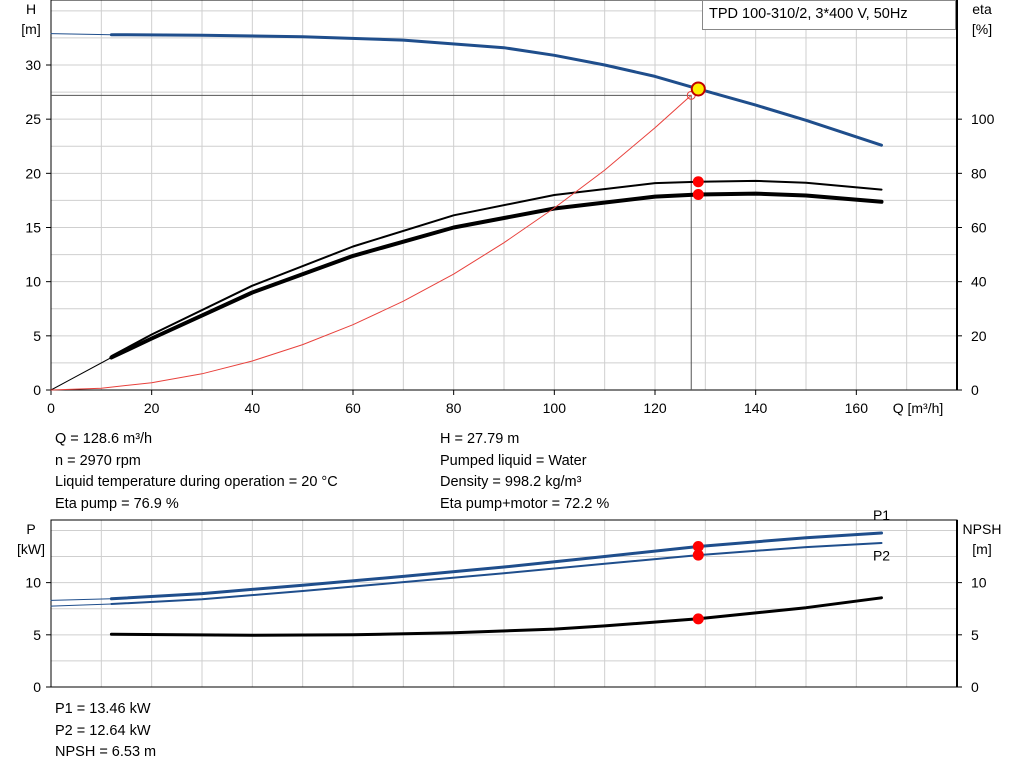 Image resolution: width=1024 pixels, height=781 pixels. What do you see at coordinates (353, 408) in the screenshot?
I see `x-tick-label: 60` at bounding box center [353, 408].